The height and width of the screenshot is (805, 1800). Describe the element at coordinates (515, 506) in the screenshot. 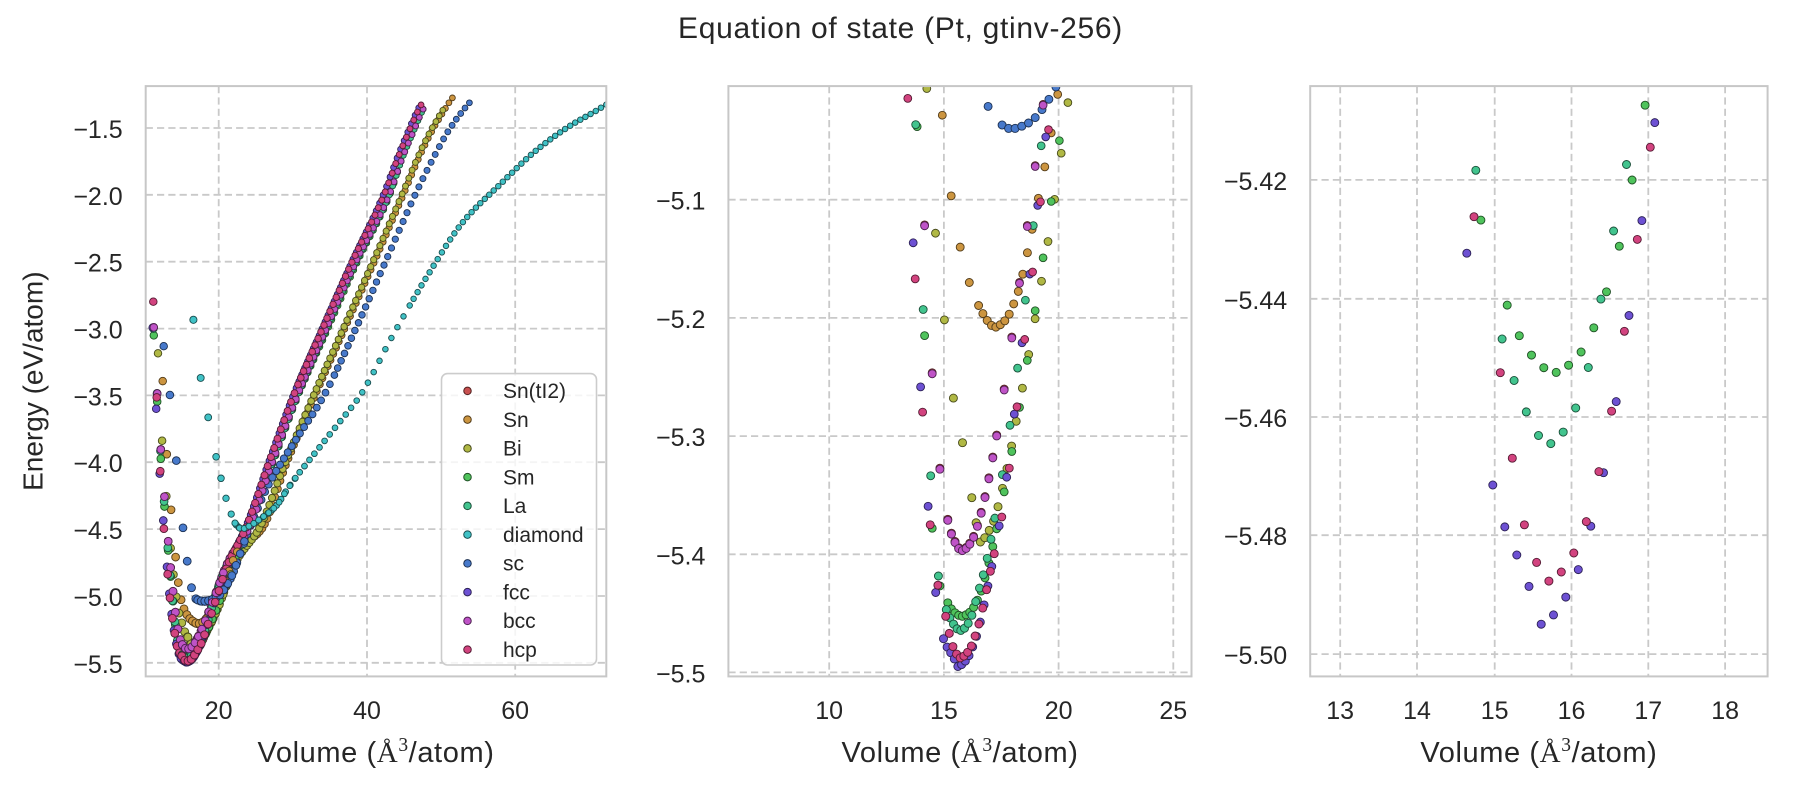

I see `svg-text: La` at that location.